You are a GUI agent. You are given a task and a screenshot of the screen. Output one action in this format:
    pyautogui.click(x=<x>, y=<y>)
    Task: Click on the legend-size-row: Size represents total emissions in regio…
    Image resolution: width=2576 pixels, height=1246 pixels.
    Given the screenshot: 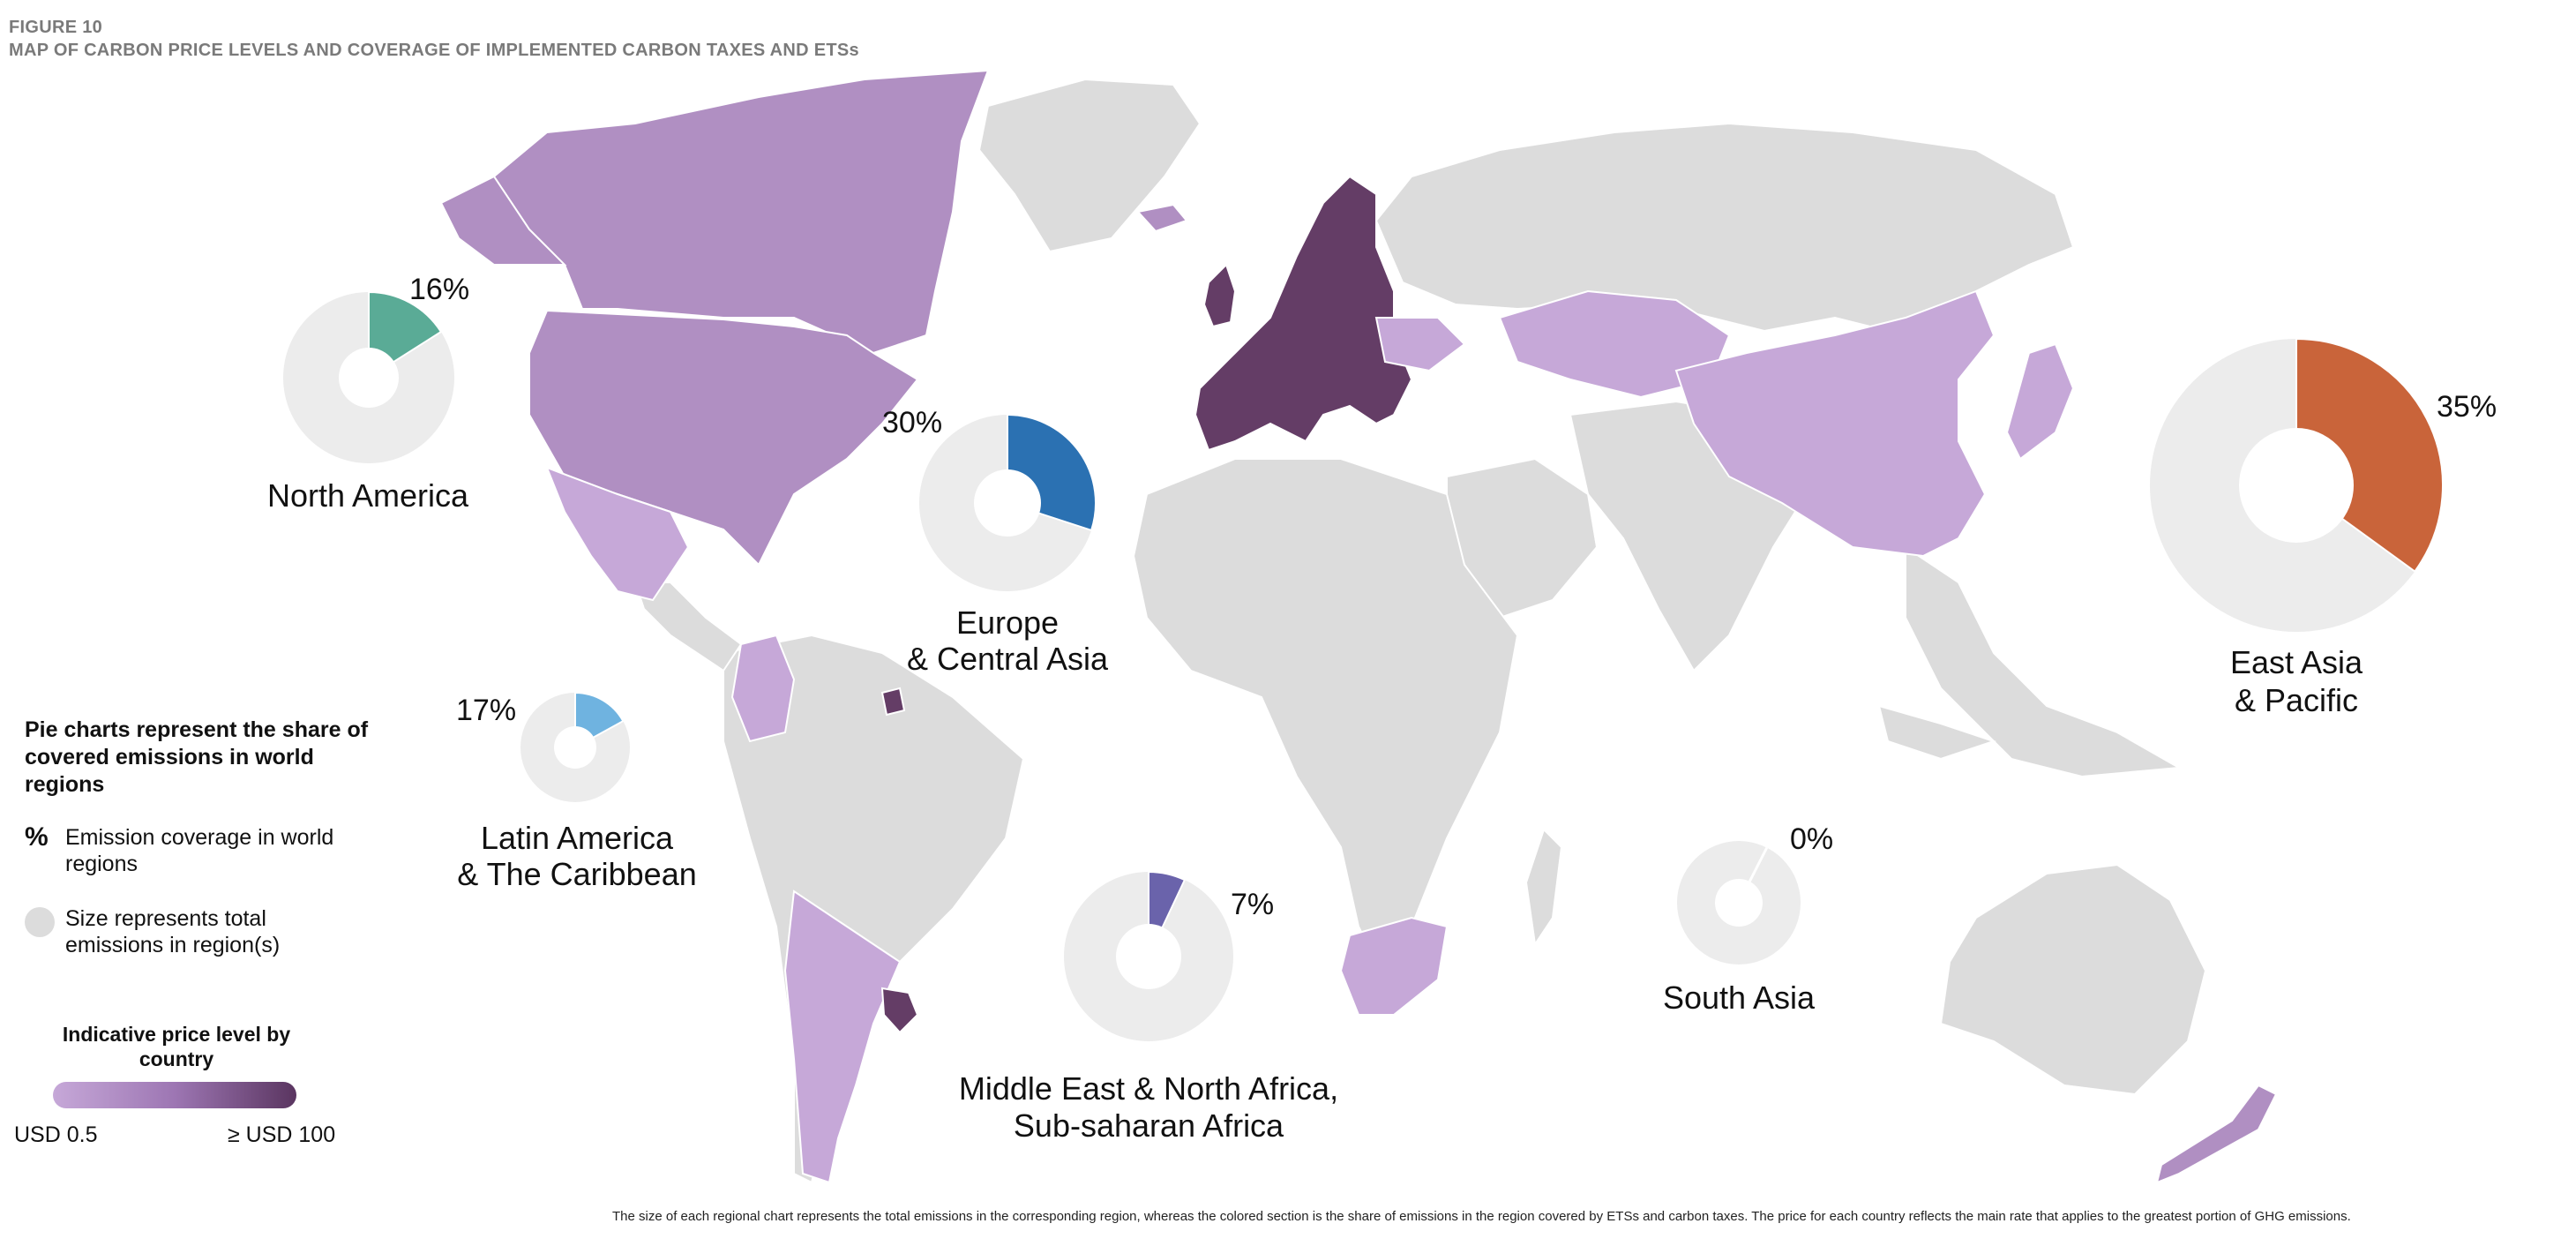 What is the action you would take?
    pyautogui.click(x=192, y=933)
    